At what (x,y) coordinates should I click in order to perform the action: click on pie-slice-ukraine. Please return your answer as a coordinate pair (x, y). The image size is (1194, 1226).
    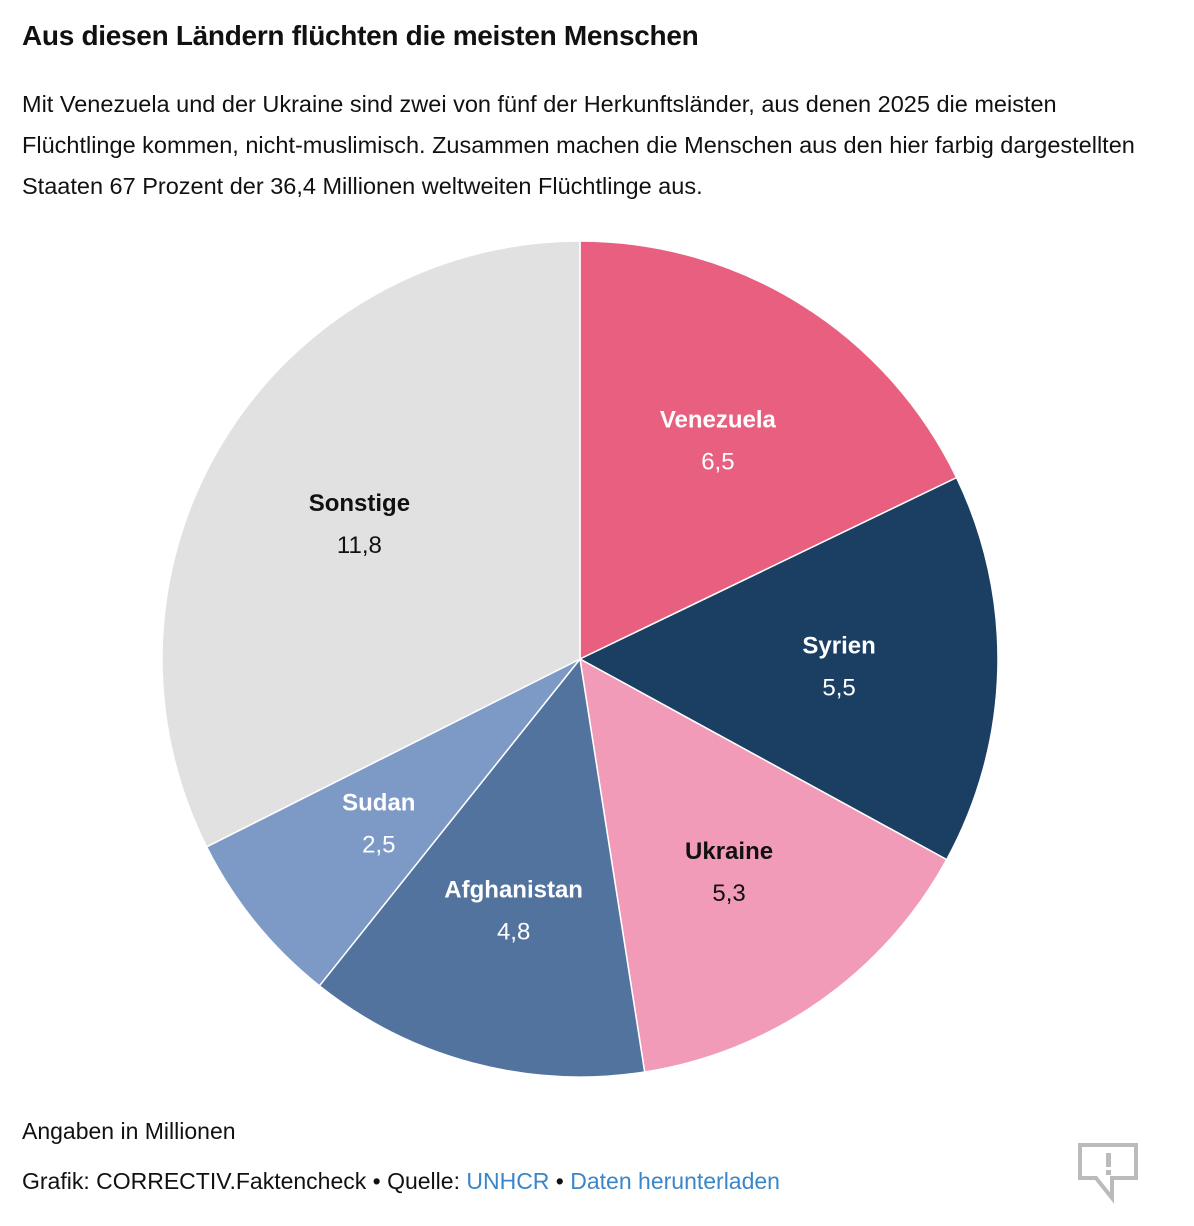
    Looking at the image, I should click on (763, 865).